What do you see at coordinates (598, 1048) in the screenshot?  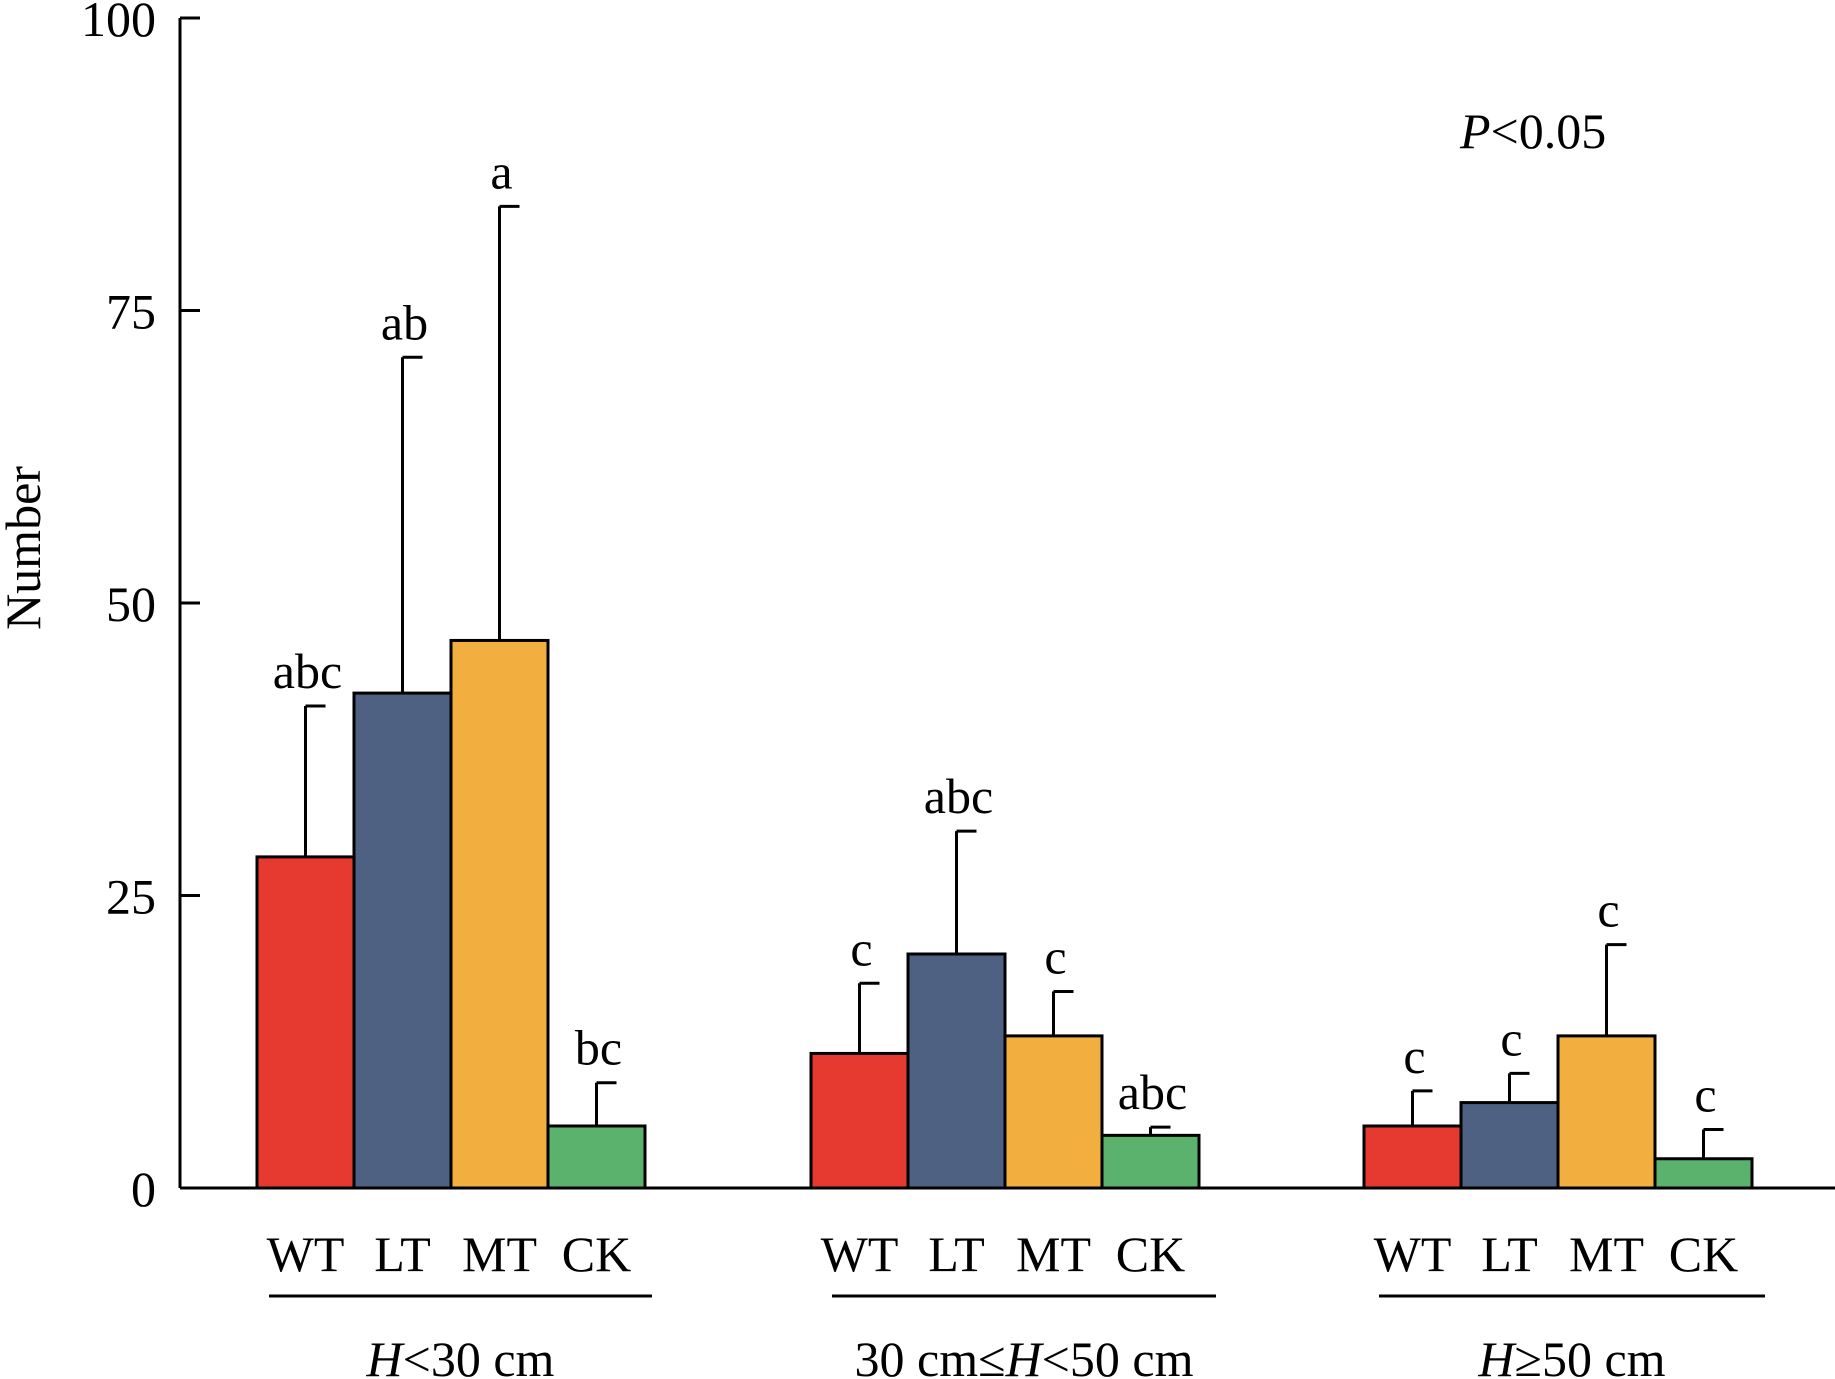 I see `significance-label: bc` at bounding box center [598, 1048].